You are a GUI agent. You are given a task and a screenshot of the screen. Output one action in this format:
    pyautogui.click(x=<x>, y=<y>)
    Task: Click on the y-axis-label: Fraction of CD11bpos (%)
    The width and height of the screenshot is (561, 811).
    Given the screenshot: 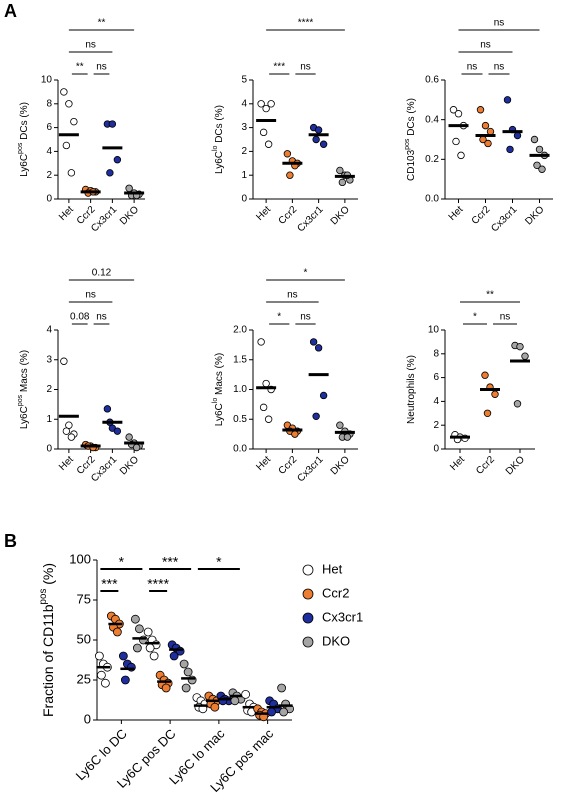 What is the action you would take?
    pyautogui.click(x=47, y=640)
    